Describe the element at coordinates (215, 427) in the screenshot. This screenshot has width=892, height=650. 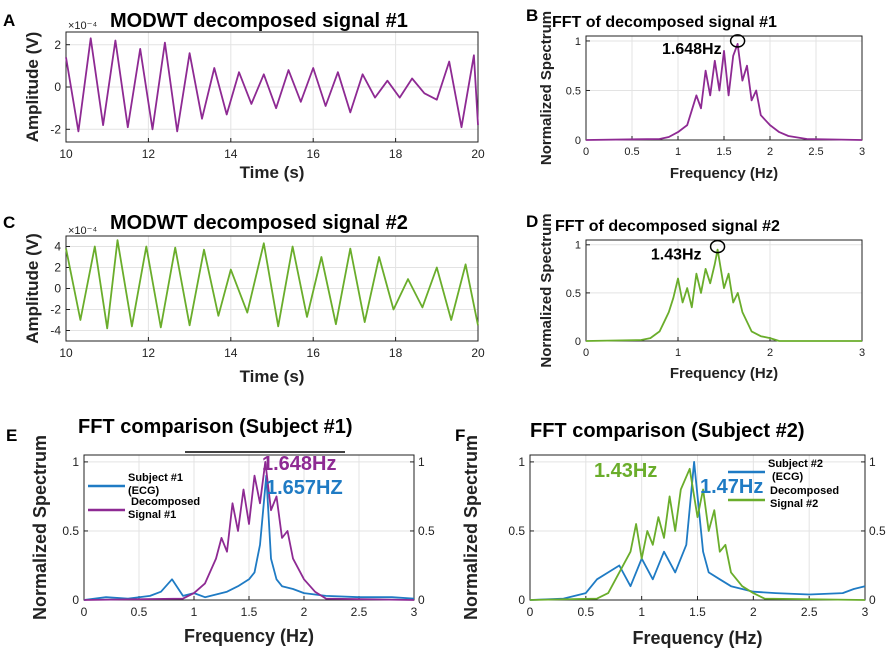
I see `chart-title: FFT comparison (Subject #1)` at that location.